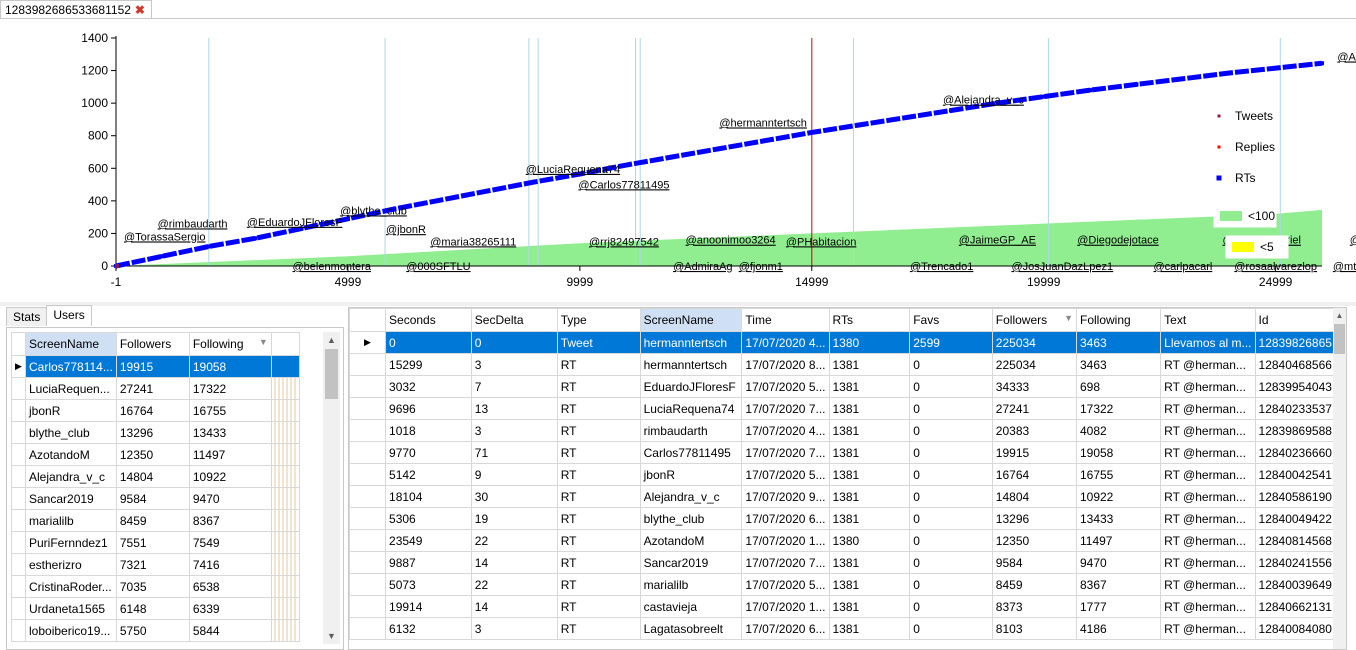 The width and height of the screenshot is (1356, 650). I want to click on main-cell-seconds: 23549, so click(428, 540).